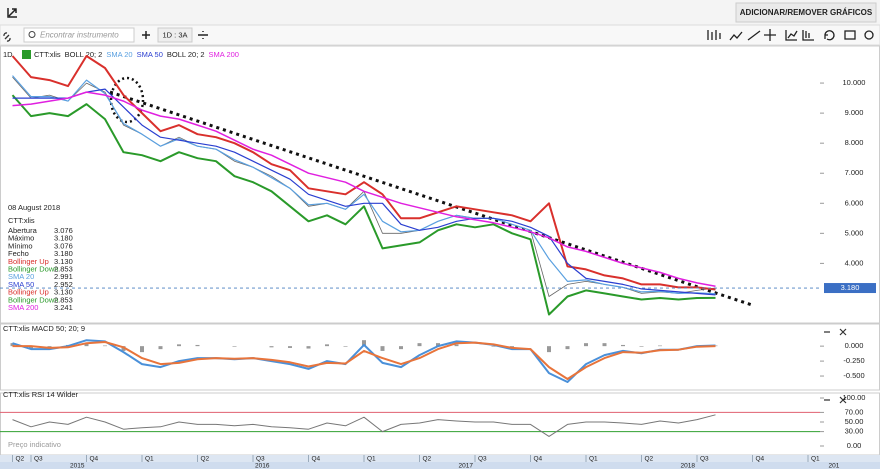 This screenshot has width=880, height=469. What do you see at coordinates (440, 465) in the screenshot?
I see `year-axis` at bounding box center [440, 465].